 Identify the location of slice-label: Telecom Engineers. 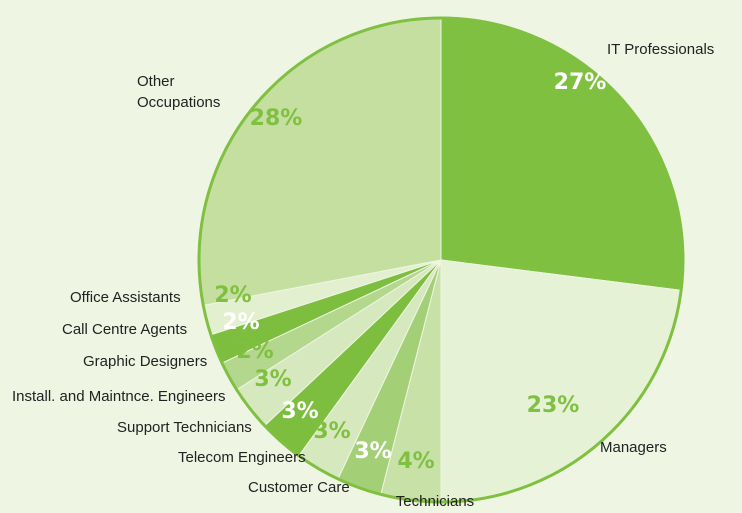
(242, 457).